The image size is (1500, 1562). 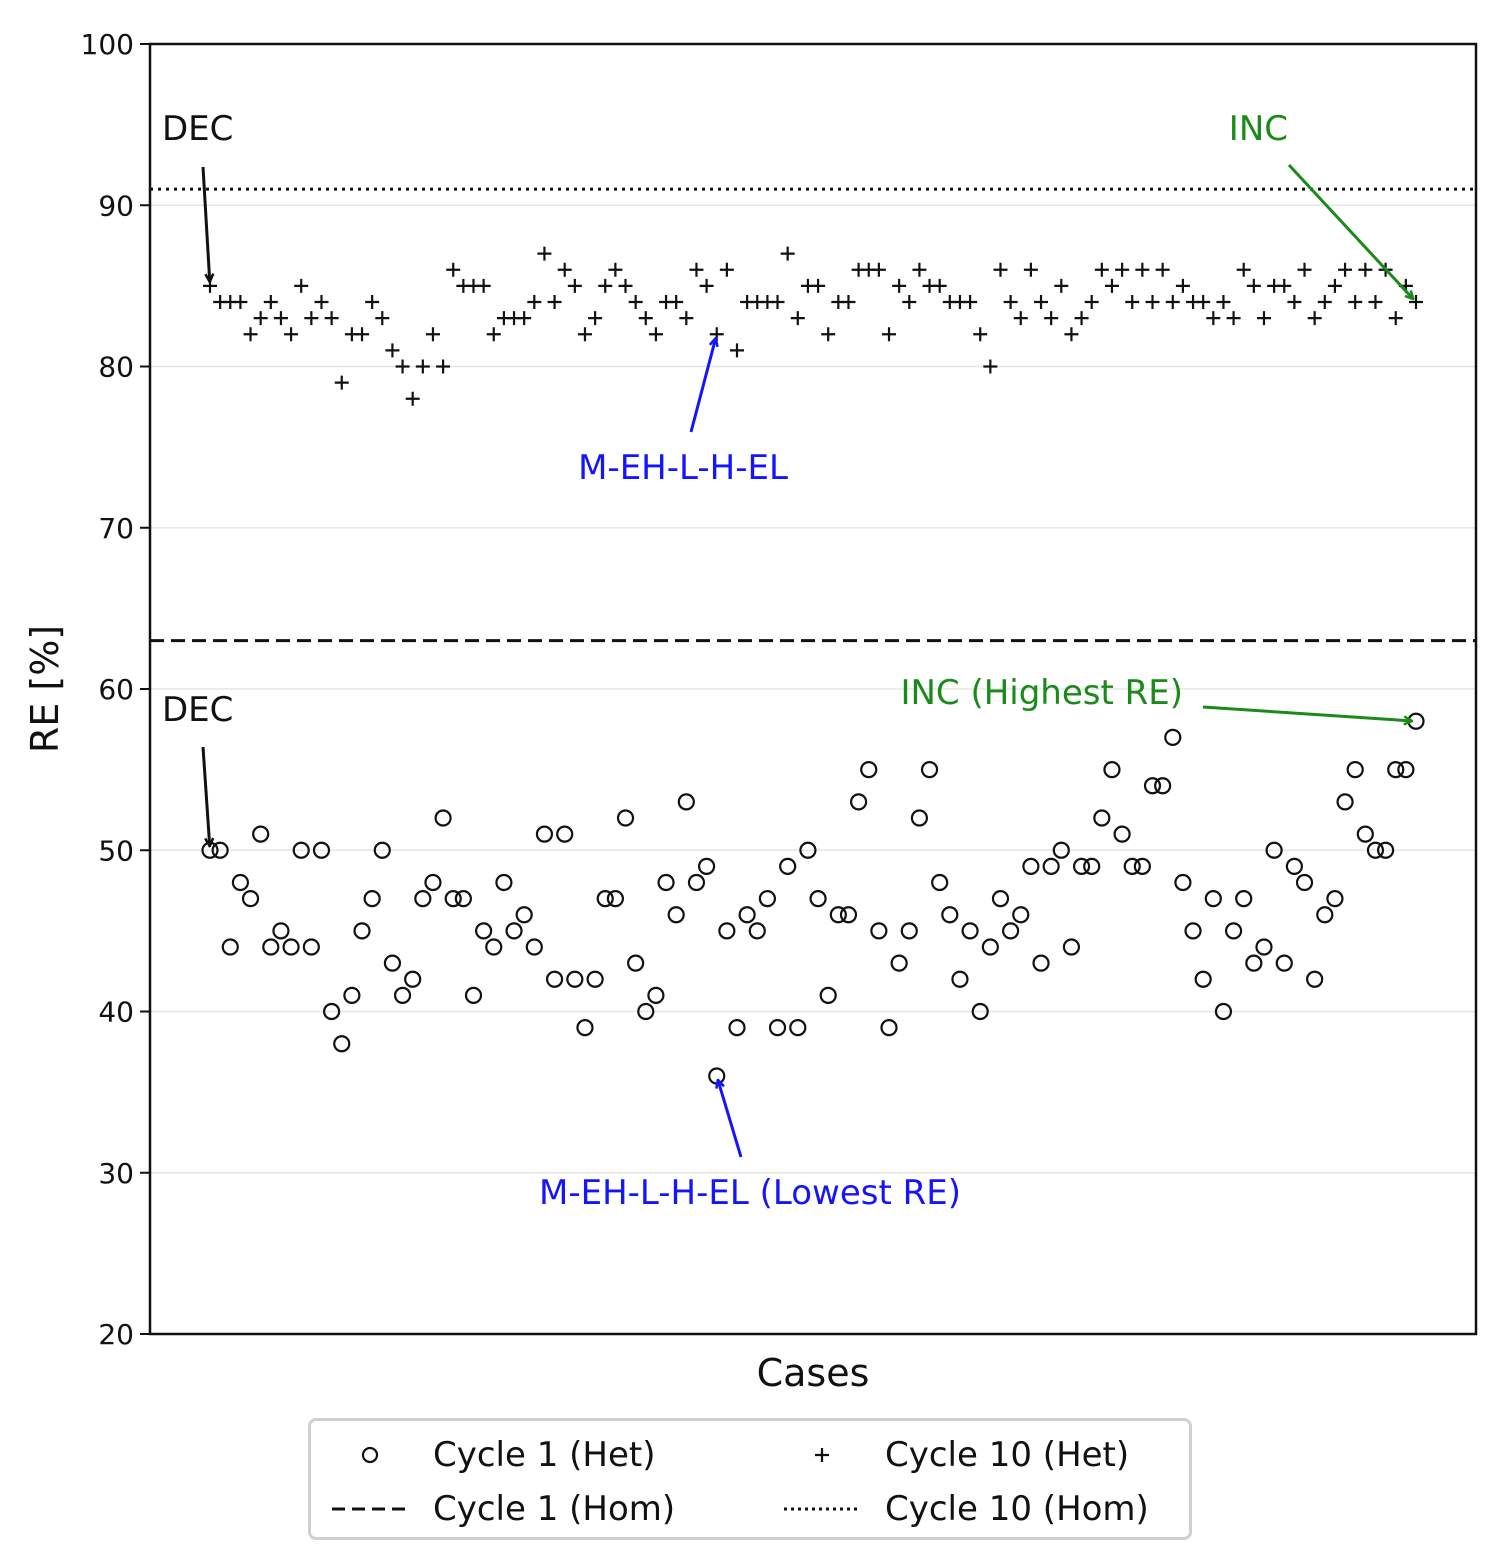 What do you see at coordinates (822, 1455) in the screenshot?
I see `plus-marker-icon` at bounding box center [822, 1455].